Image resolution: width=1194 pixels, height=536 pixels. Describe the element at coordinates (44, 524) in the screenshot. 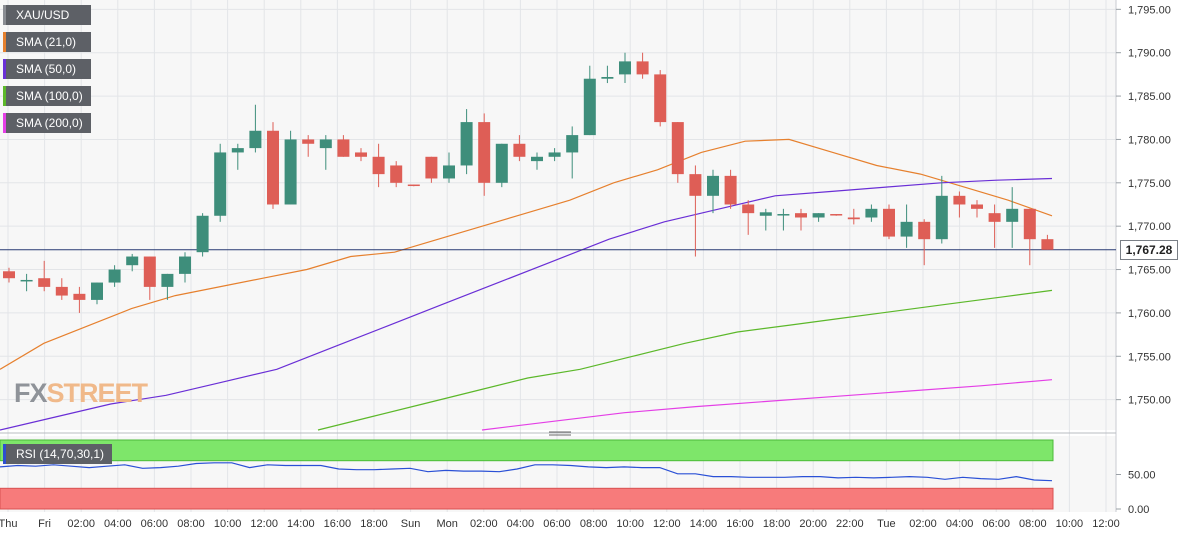

I see `time-tick-label: Fri` at that location.